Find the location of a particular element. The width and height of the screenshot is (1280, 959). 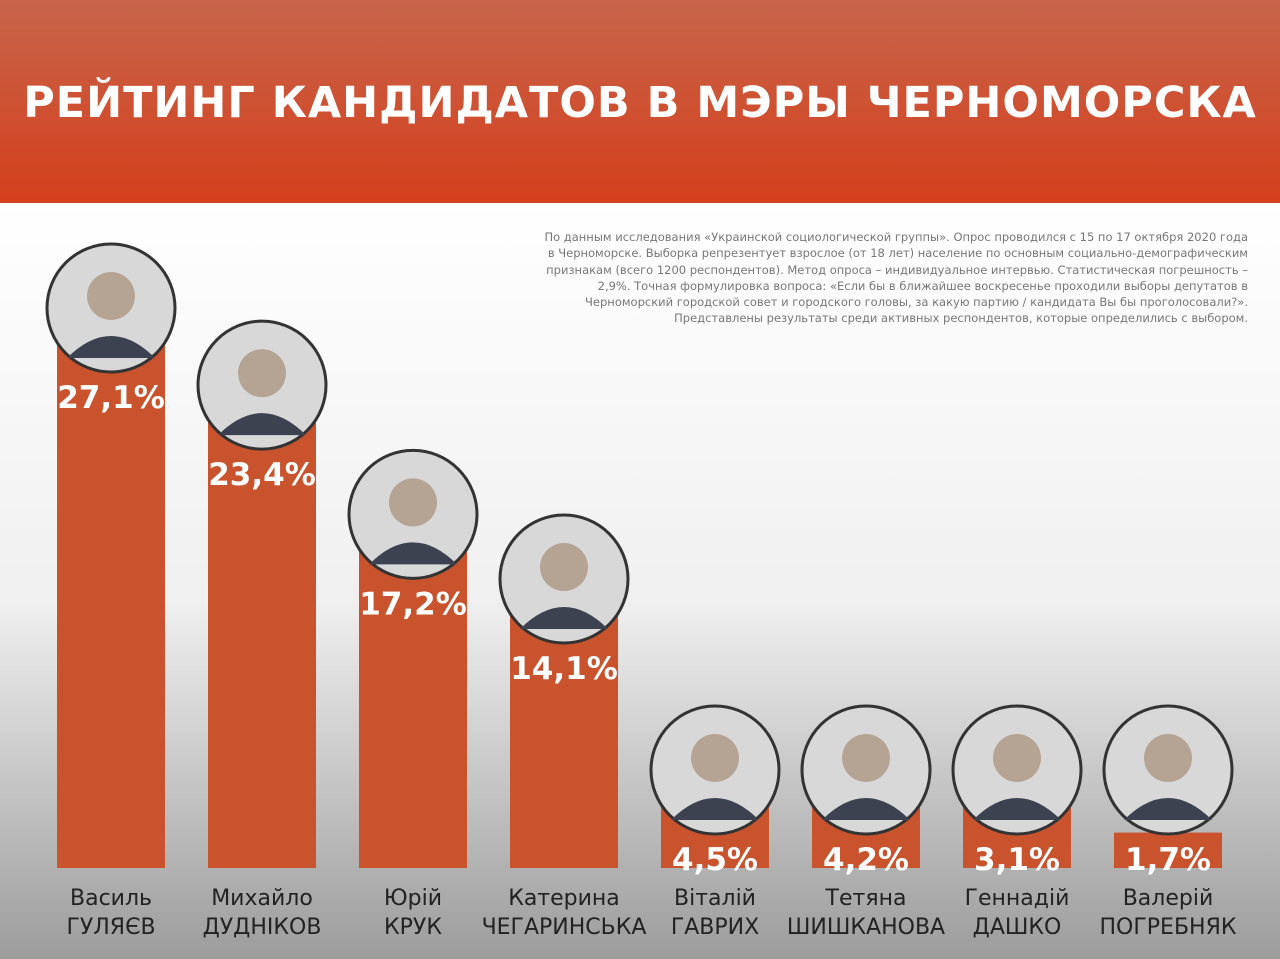

value-label: 14,1% is located at coordinates (564, 669).